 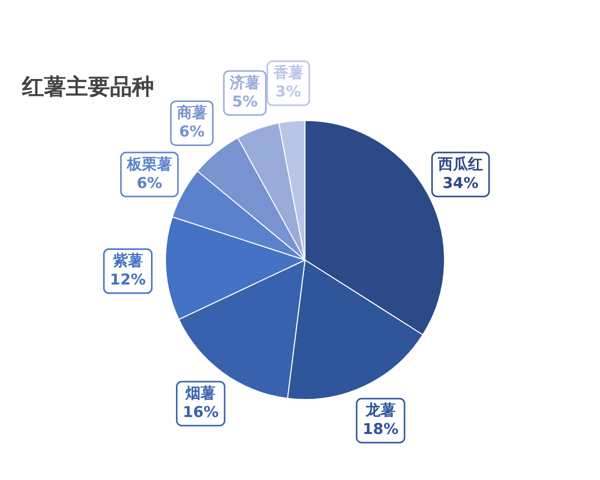 I want to click on data-label: 3%, so click(x=289, y=91).